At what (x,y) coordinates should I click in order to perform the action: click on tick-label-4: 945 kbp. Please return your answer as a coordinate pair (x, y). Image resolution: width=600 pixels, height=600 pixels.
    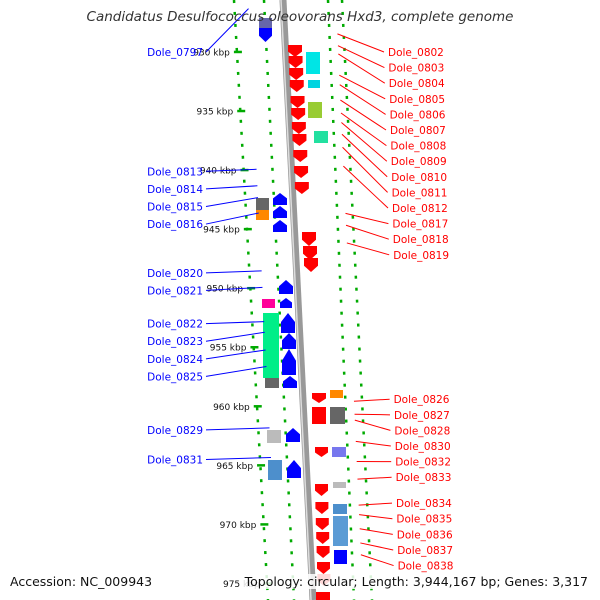
    Looking at the image, I should click on (221, 231).